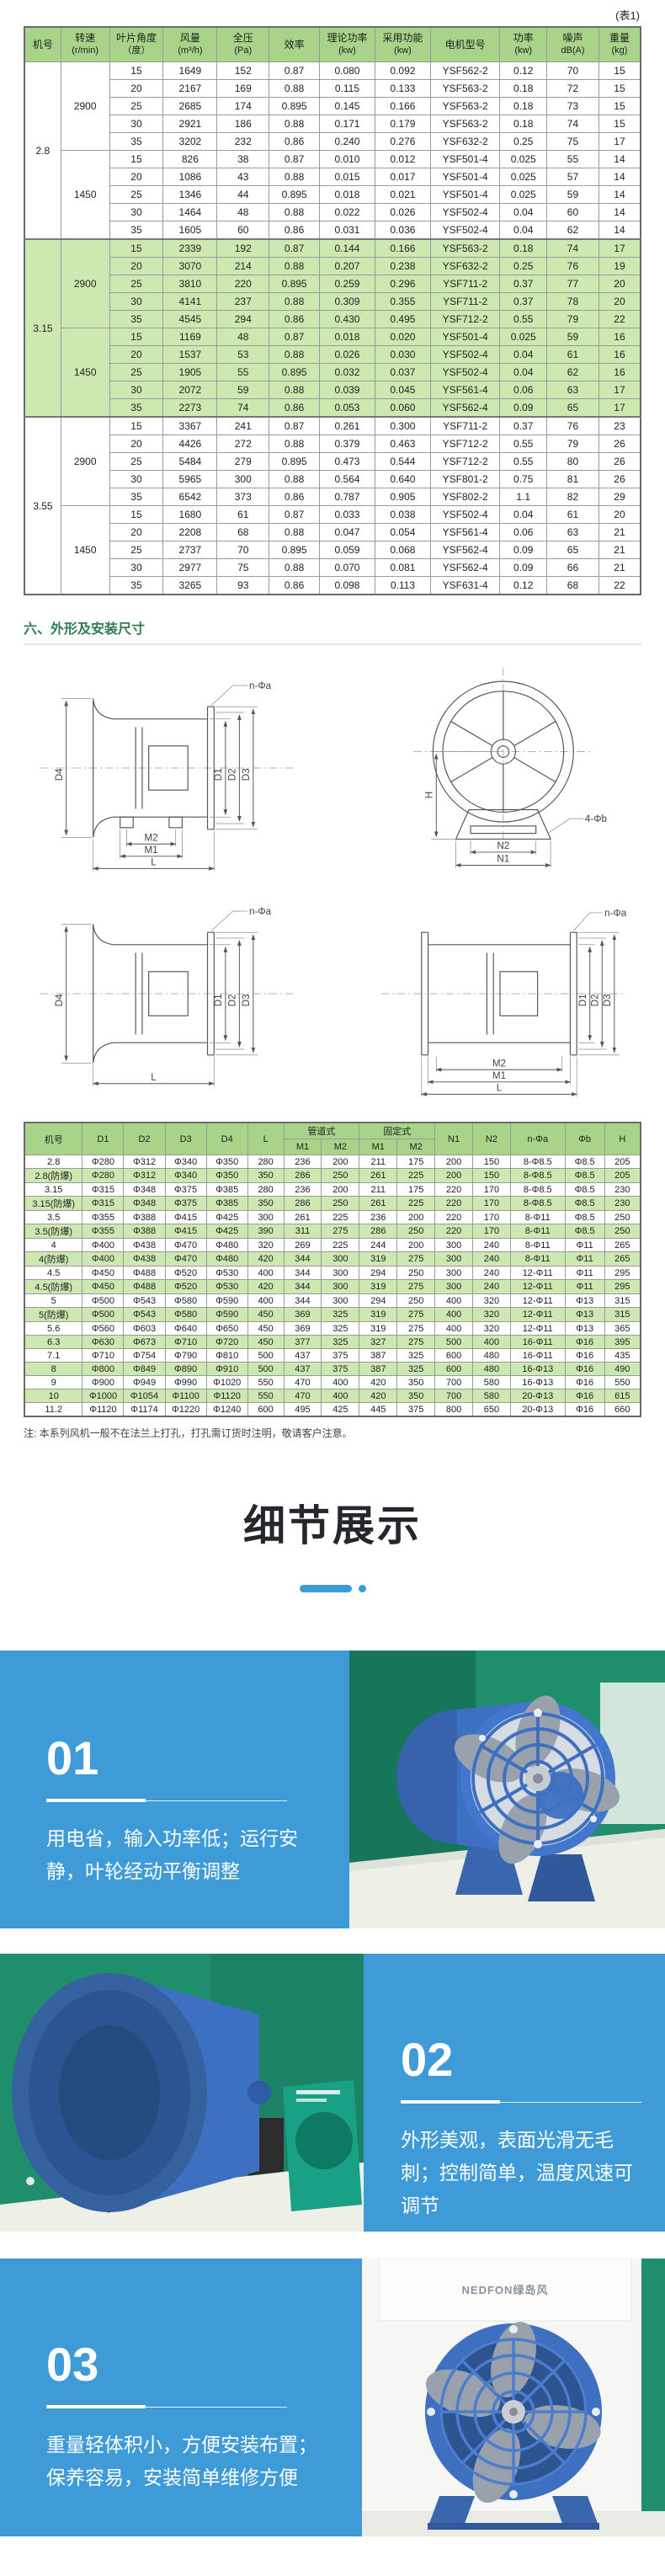  Describe the element at coordinates (573, 479) in the screenshot. I see `table-cell: 81` at that location.